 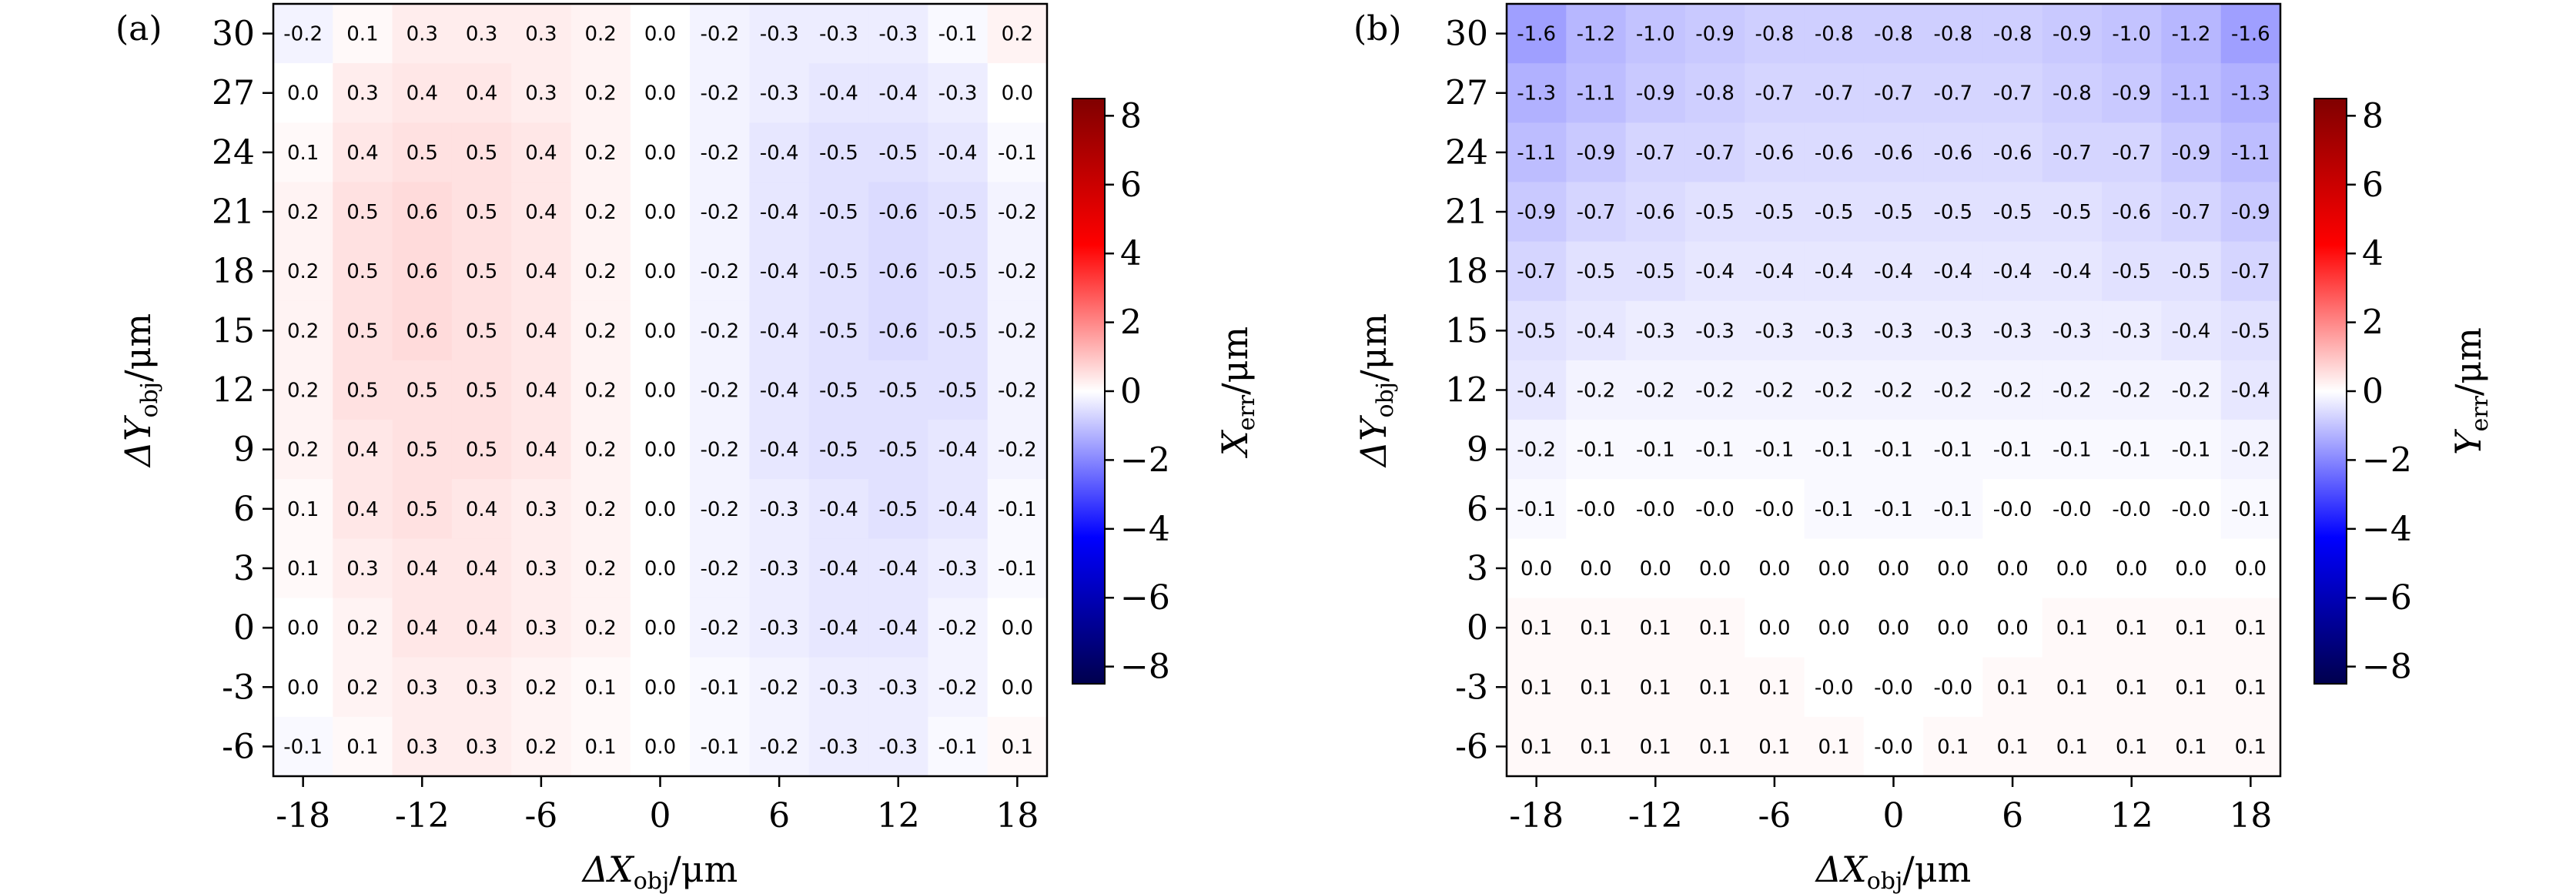 I want to click on cell-value-label: -0.9, so click(x=2192, y=153).